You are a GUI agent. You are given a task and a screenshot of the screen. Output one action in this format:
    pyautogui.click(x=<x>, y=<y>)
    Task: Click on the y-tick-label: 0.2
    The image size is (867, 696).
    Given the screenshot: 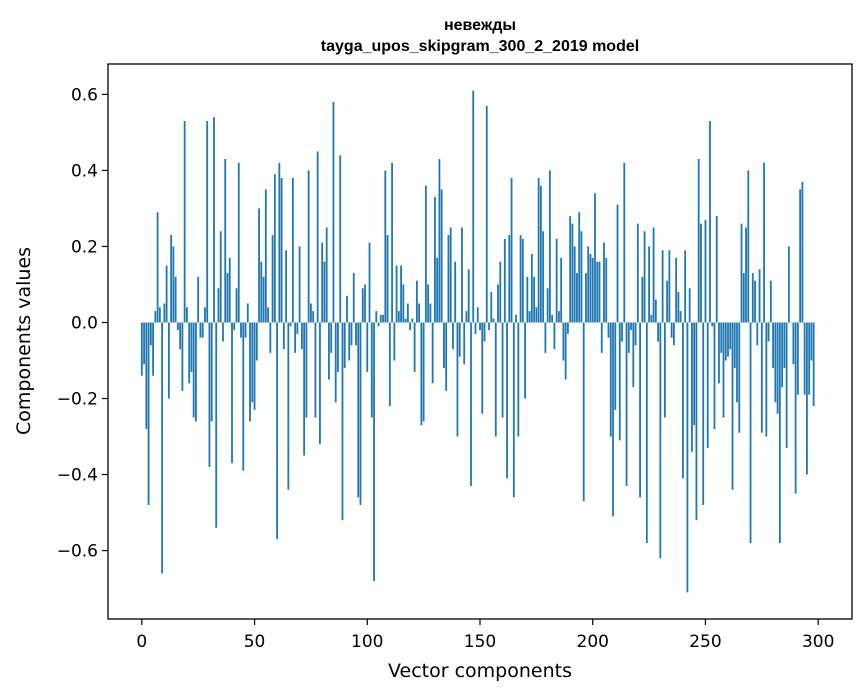 What is the action you would take?
    pyautogui.click(x=84, y=247)
    